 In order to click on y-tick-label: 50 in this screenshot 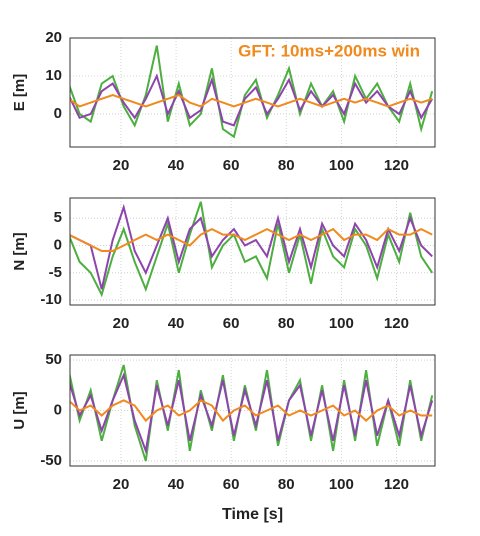, I will do `click(53, 359)`.